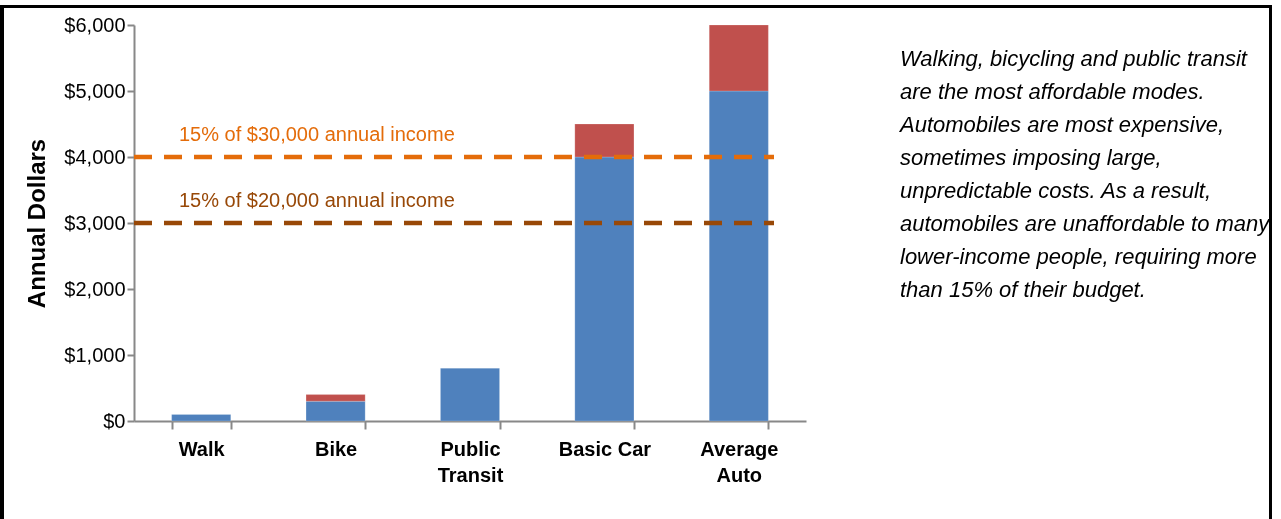 The height and width of the screenshot is (519, 1281). I want to click on y-tick-label: $4,000, so click(95, 156).